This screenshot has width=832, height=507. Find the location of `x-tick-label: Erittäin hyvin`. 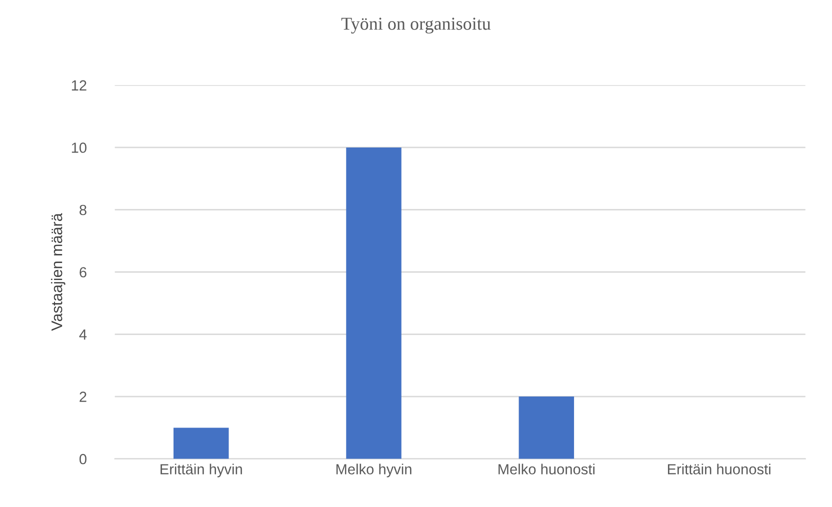

x-tick-label: Erittäin hyvin is located at coordinates (201, 471).